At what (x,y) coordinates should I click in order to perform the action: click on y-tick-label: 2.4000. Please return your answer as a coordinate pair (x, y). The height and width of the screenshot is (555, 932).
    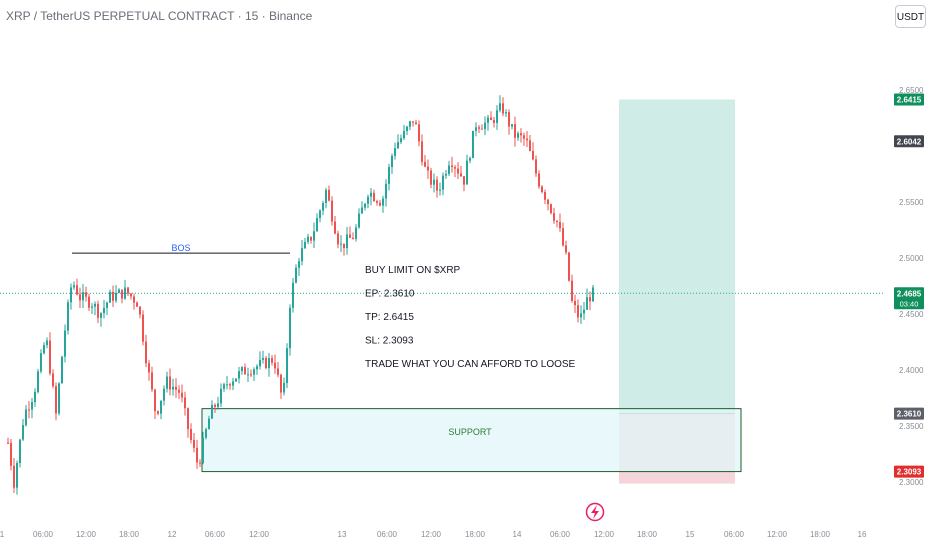
    Looking at the image, I should click on (911, 370).